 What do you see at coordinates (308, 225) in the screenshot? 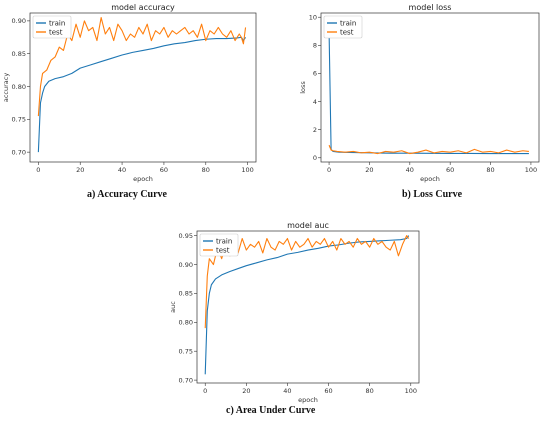
I see `chart-title: model auc` at bounding box center [308, 225].